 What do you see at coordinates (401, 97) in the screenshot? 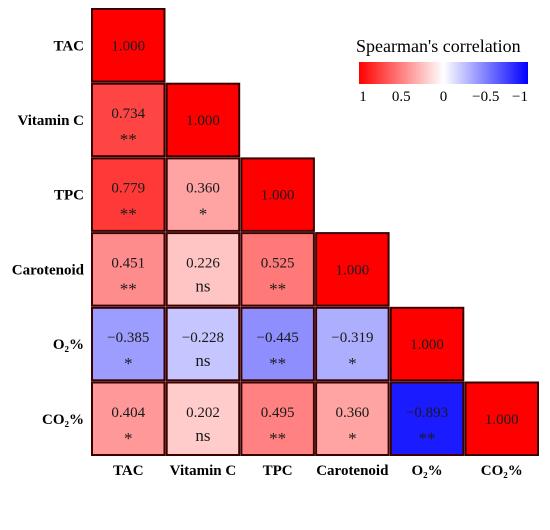
I see `legend-tick-label: 0.5` at bounding box center [401, 97].